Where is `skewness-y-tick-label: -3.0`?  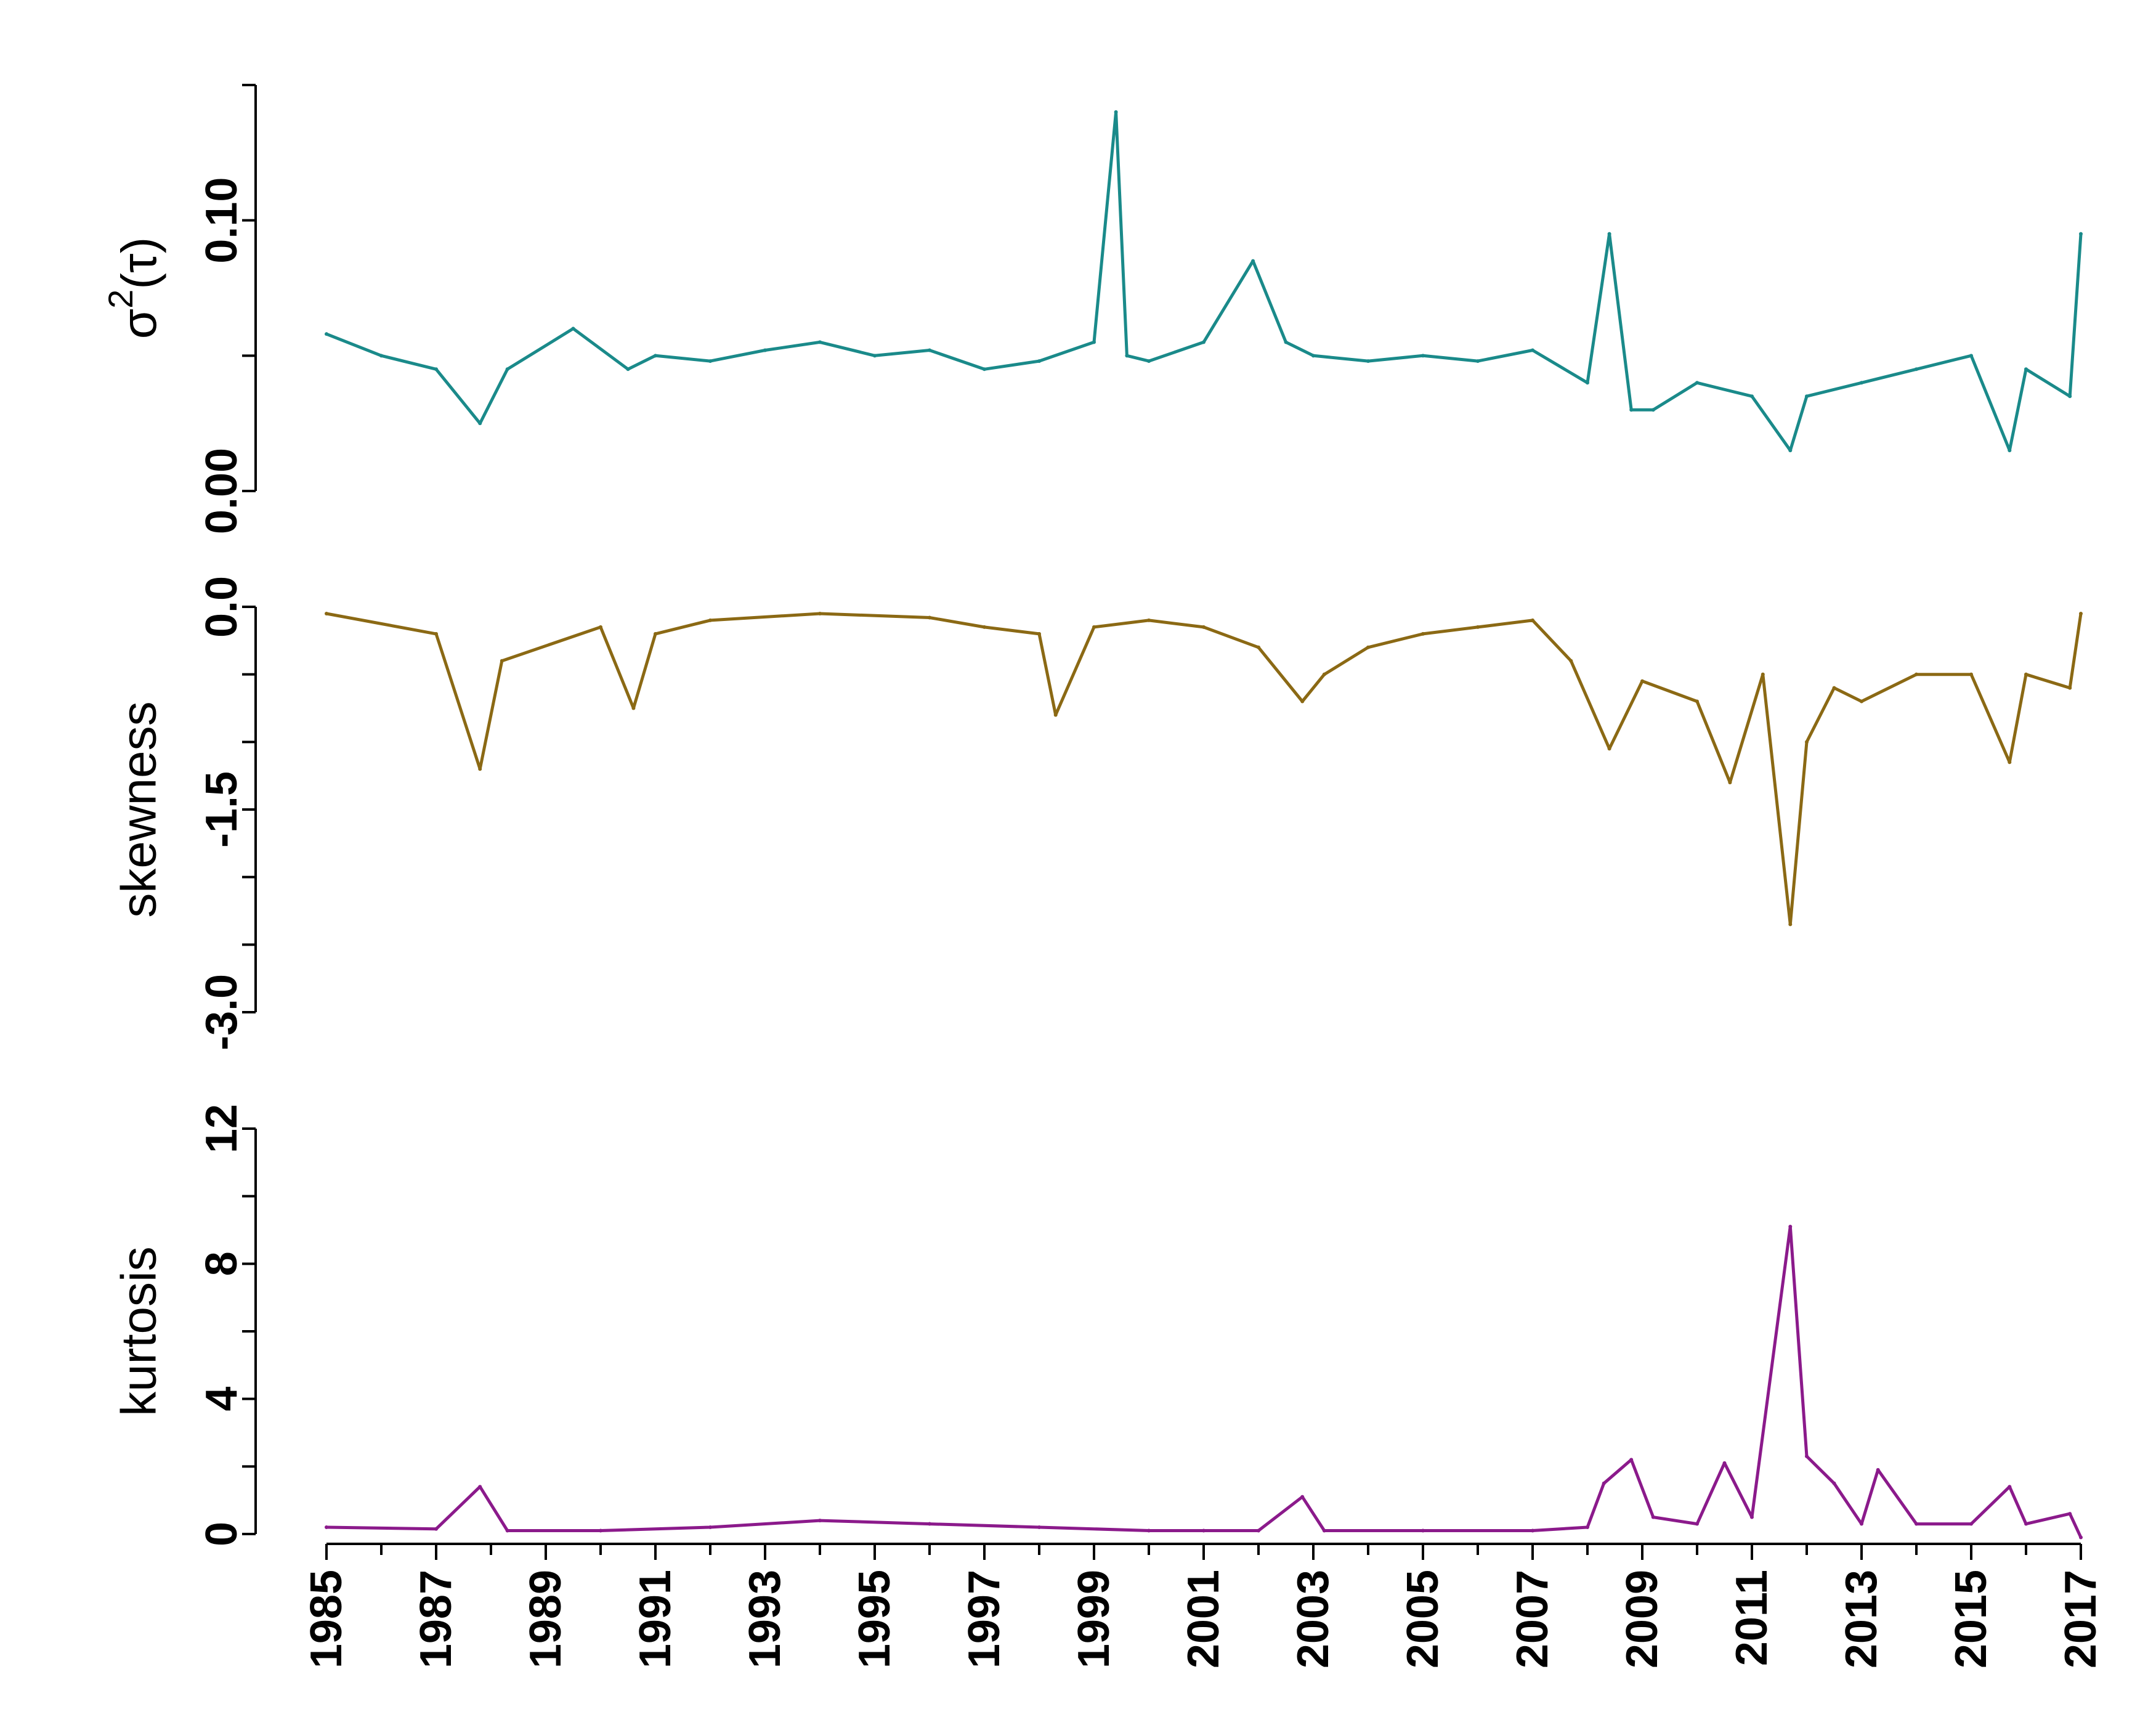 skewness-y-tick-label: -3.0 is located at coordinates (221, 1012).